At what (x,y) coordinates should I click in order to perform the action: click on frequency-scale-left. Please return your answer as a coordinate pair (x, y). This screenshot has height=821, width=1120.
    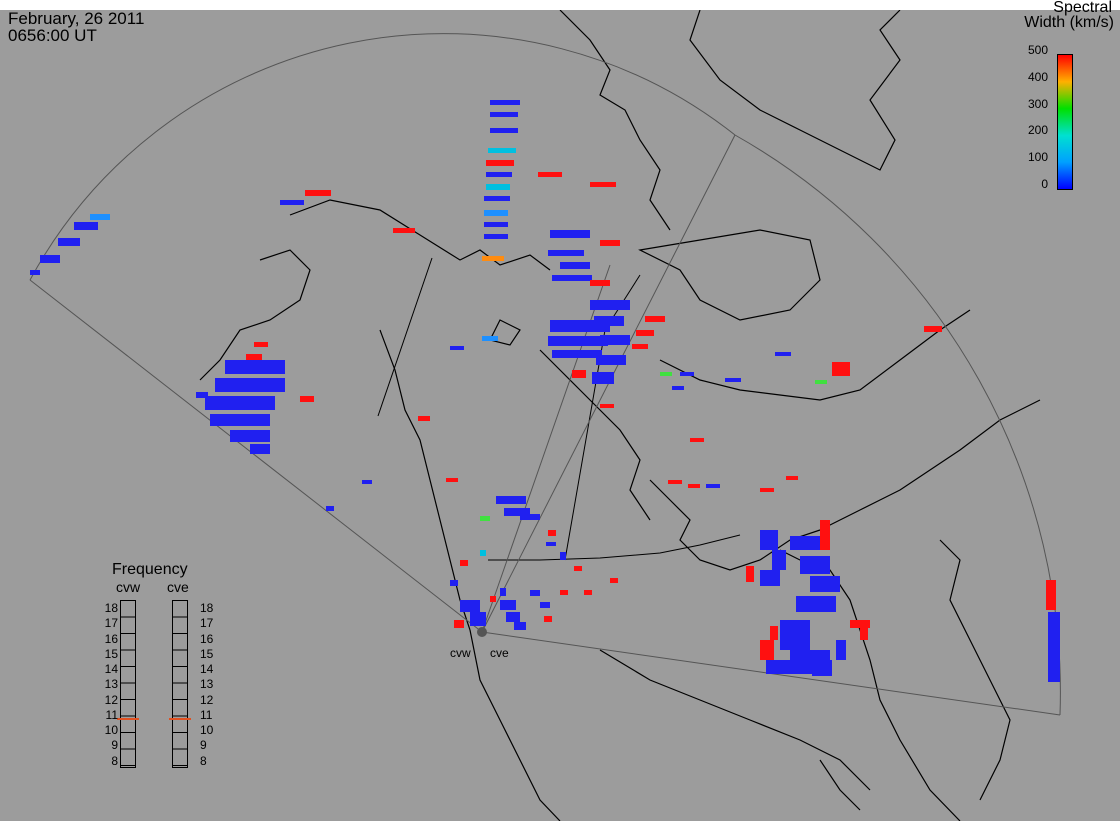
    Looking at the image, I should click on (128, 684).